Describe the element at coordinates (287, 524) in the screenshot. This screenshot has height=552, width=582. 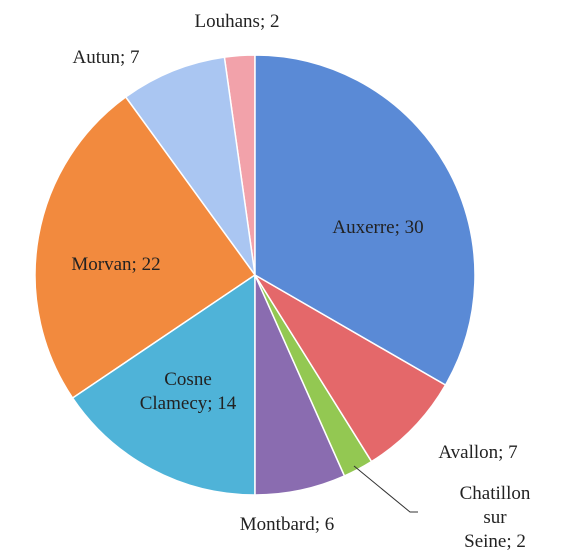
I see `data-label: Montbard; 6` at that location.